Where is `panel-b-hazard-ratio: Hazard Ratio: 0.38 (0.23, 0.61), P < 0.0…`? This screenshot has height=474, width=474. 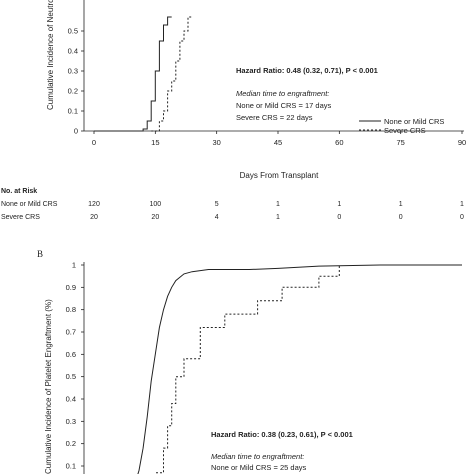
panel-b-hazard-ratio: Hazard Ratio: 0.38 (0.23, 0.61), P < 0.0… is located at coordinates (282, 434).